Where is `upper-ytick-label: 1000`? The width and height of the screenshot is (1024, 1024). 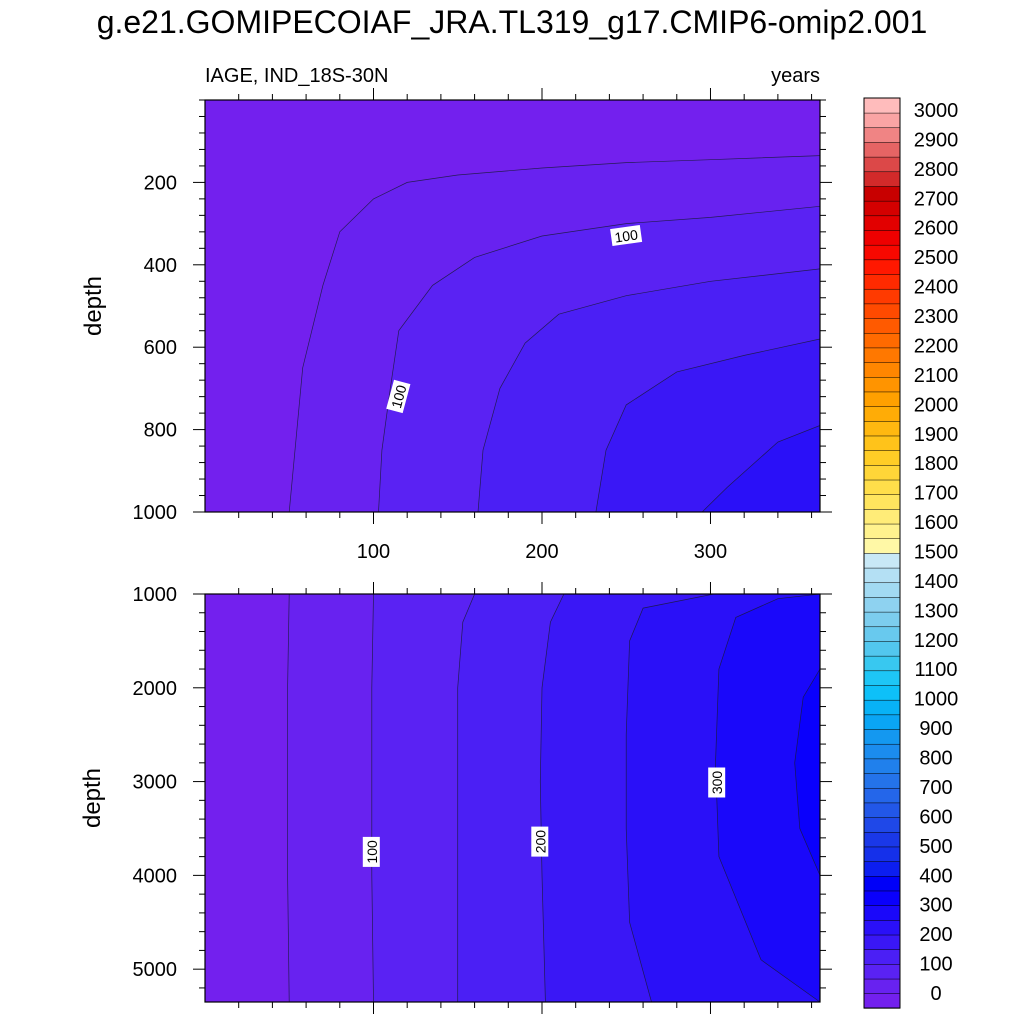 upper-ytick-label: 1000 is located at coordinates (155, 513).